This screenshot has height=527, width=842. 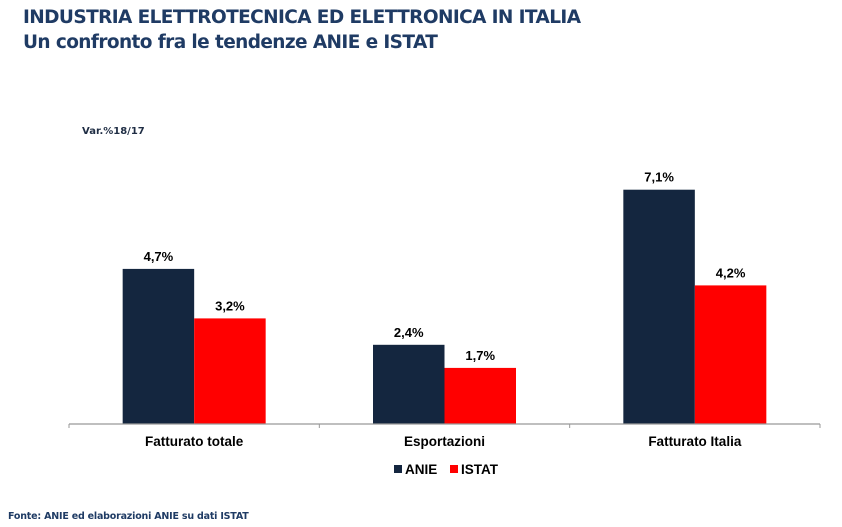 I want to click on data-label: 4,2%, so click(x=731, y=272).